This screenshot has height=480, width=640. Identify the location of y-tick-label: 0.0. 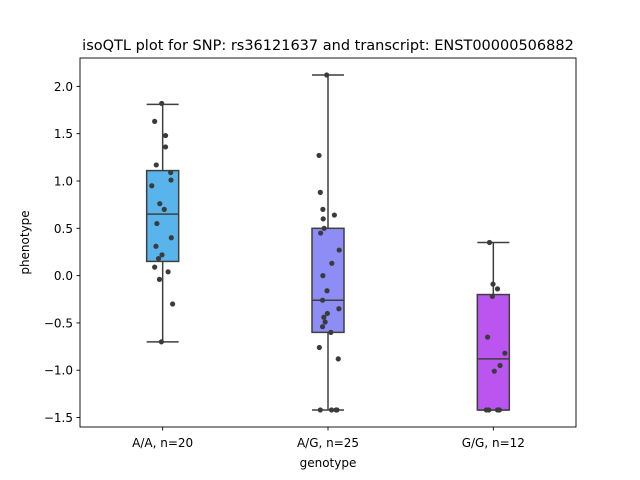
(63, 276).